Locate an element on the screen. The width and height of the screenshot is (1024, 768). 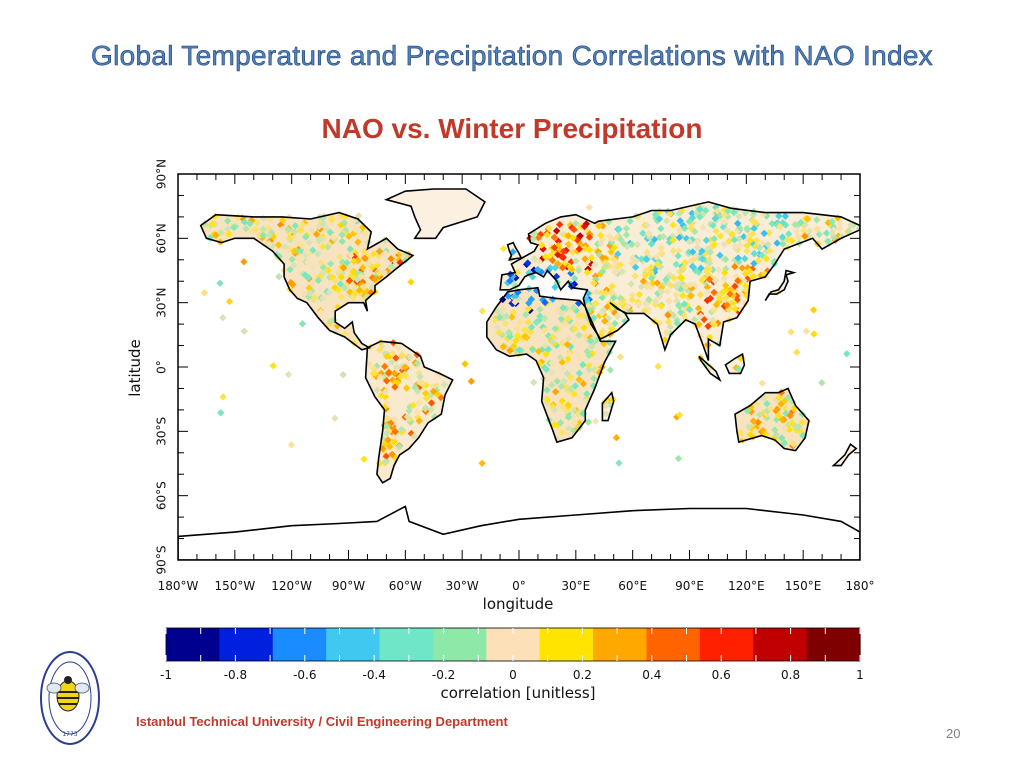
colorbar-tick-labels: -1 -0.8 -0.6 -0.4 -0.2 0 0.2 0.4 0.6 0.8 1 is located at coordinates (512, 675).